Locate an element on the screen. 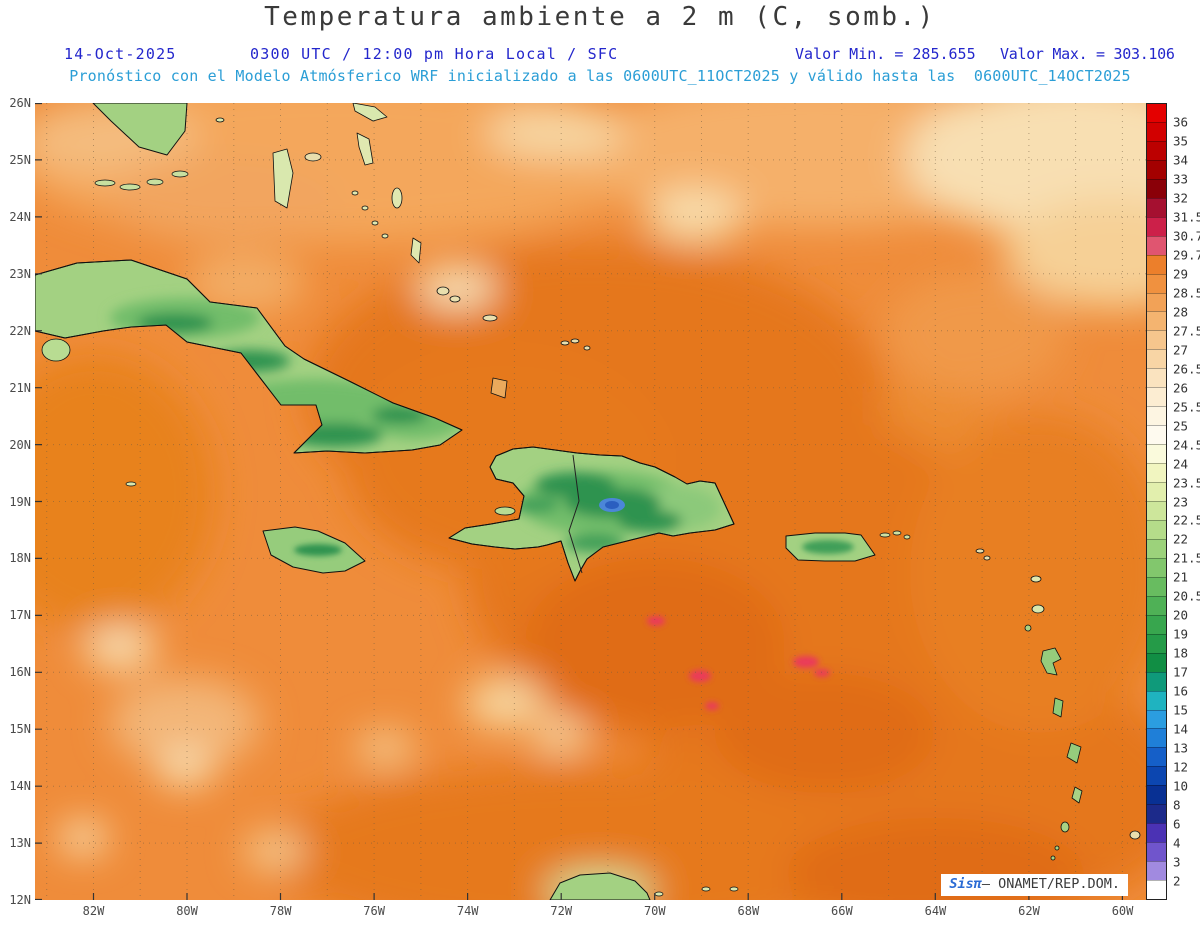  colorbar-label: 27 is located at coordinates (1181, 350).